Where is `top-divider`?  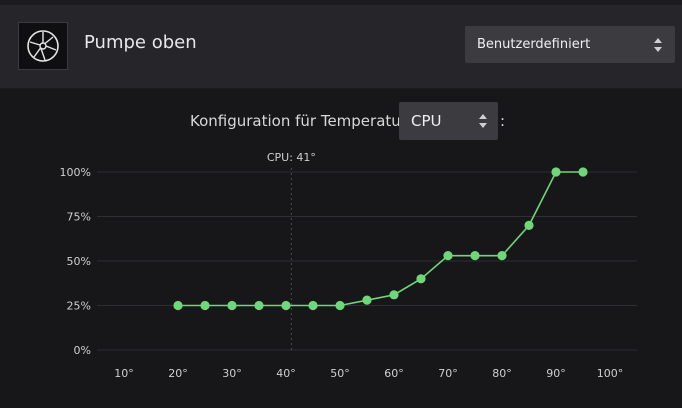 top-divider is located at coordinates (341, 2).